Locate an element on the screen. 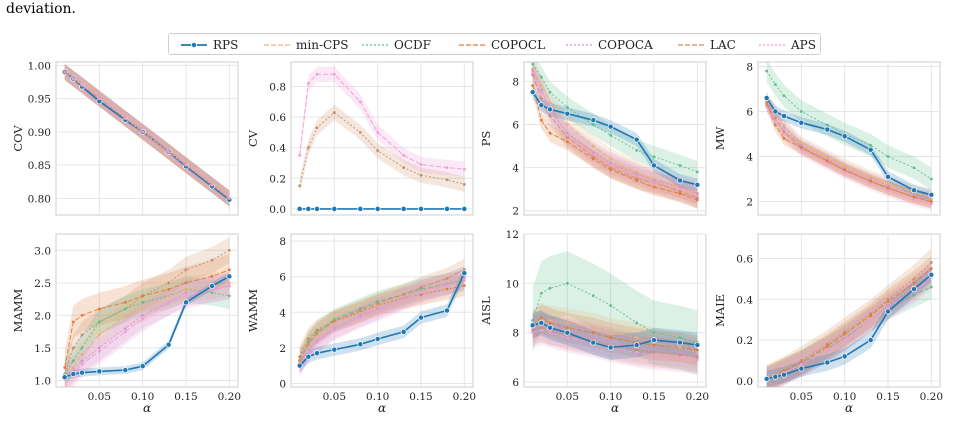 The height and width of the screenshot is (431, 980). x-tick-label: 0.10 is located at coordinates (377, 397).